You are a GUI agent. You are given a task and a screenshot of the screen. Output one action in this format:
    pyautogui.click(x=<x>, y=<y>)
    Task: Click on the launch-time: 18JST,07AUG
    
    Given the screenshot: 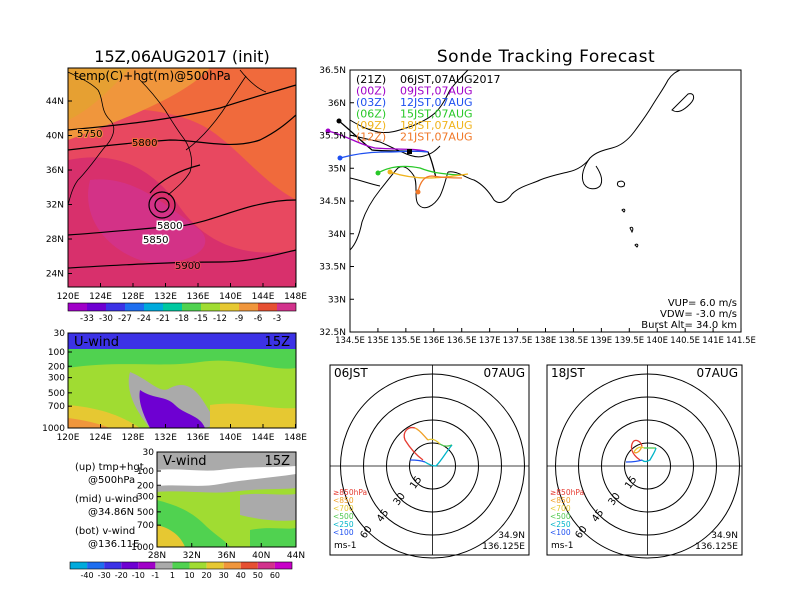 What is the action you would take?
    pyautogui.click(x=436, y=125)
    